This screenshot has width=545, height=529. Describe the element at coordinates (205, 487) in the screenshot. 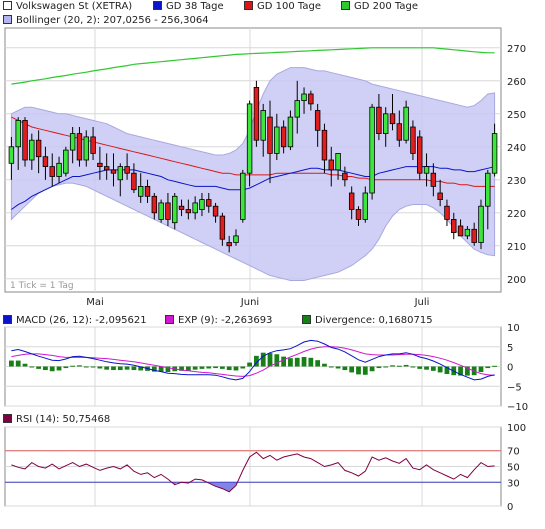

I see `rsi-oversold-fill` at that location.